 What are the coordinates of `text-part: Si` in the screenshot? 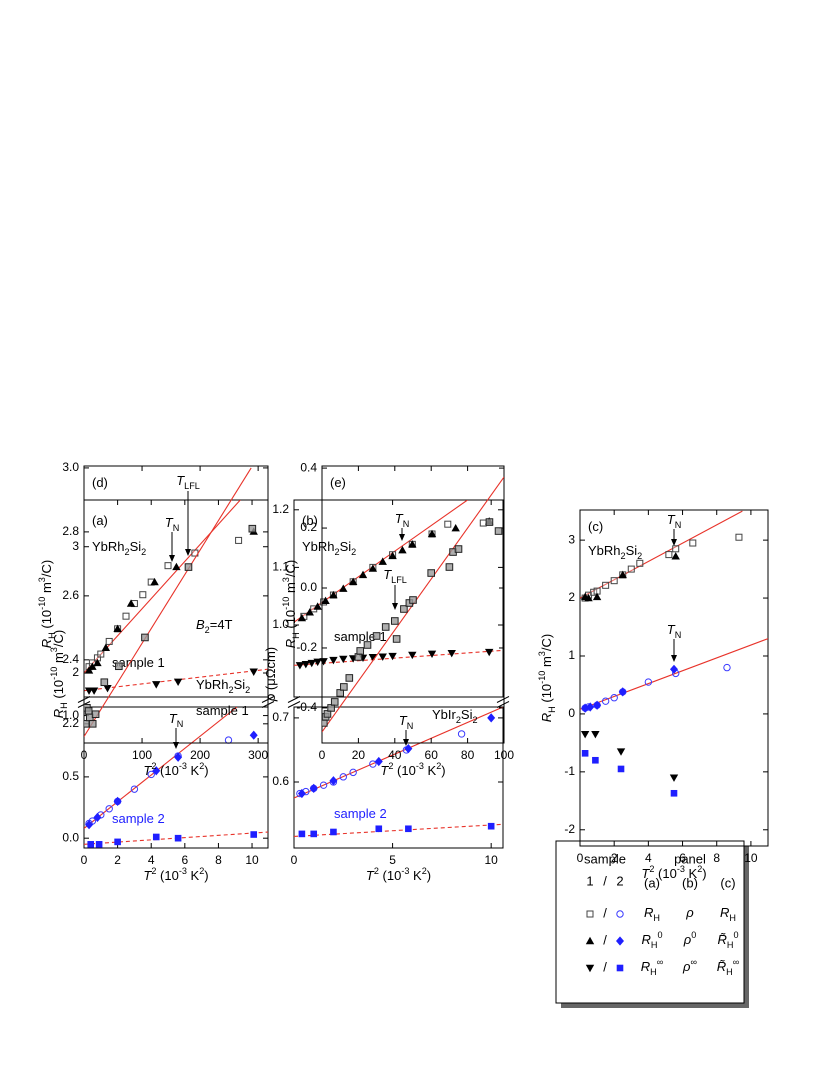 It's located at (240, 684).